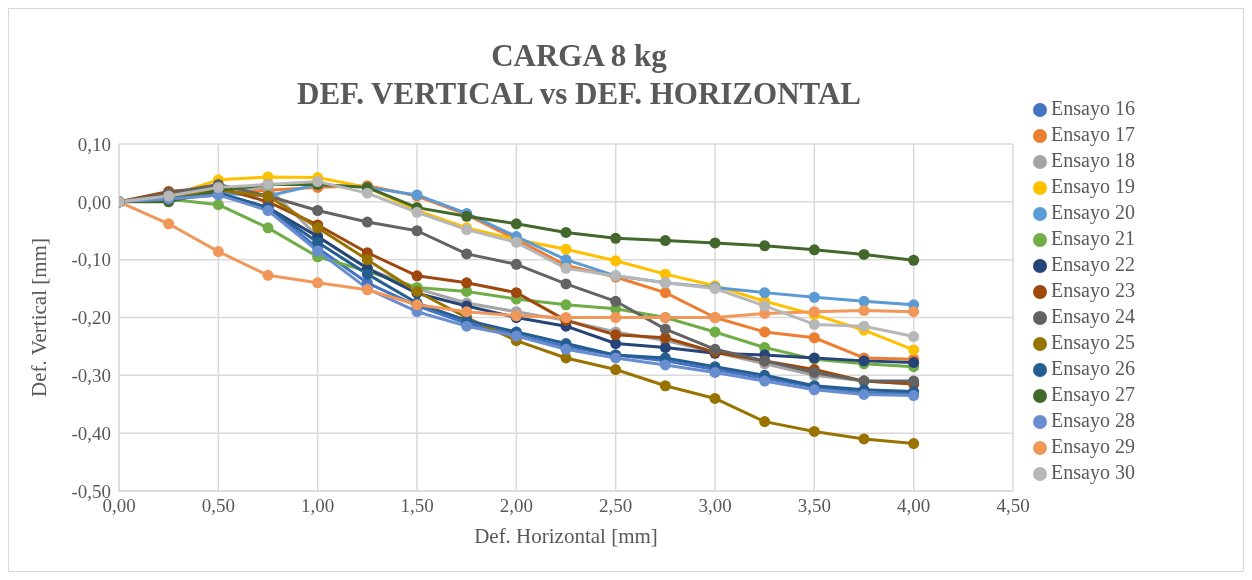  Describe the element at coordinates (39, 317) in the screenshot. I see `y-axis-title: Def. Vertical [mm]` at that location.